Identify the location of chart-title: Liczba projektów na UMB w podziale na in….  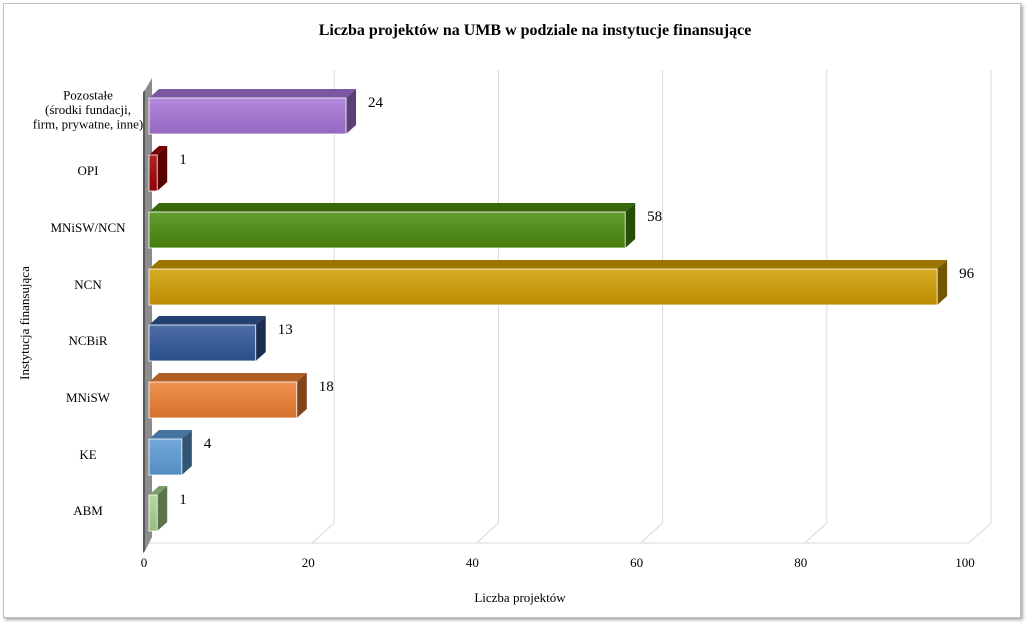
(535, 30).